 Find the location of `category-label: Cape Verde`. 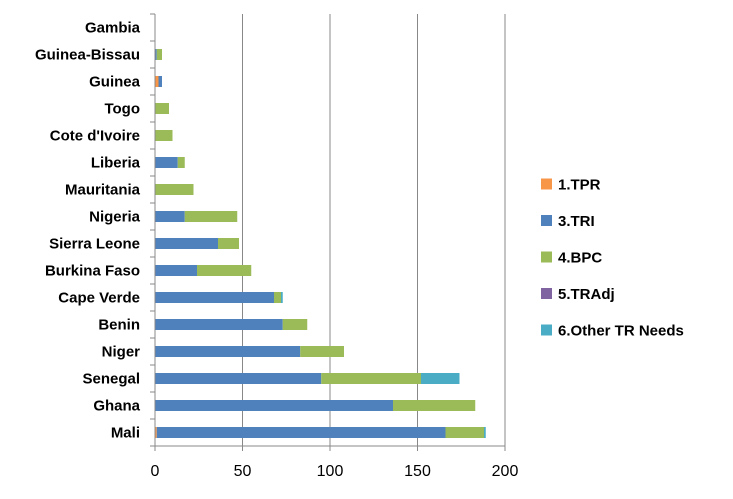

category-label: Cape Verde is located at coordinates (99, 298).